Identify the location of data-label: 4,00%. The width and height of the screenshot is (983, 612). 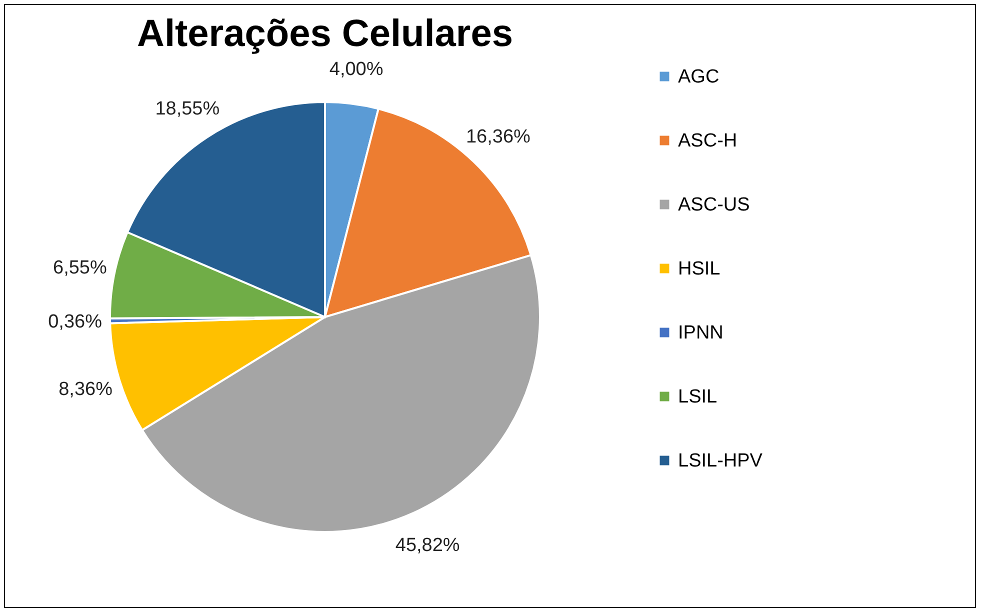
(356, 69).